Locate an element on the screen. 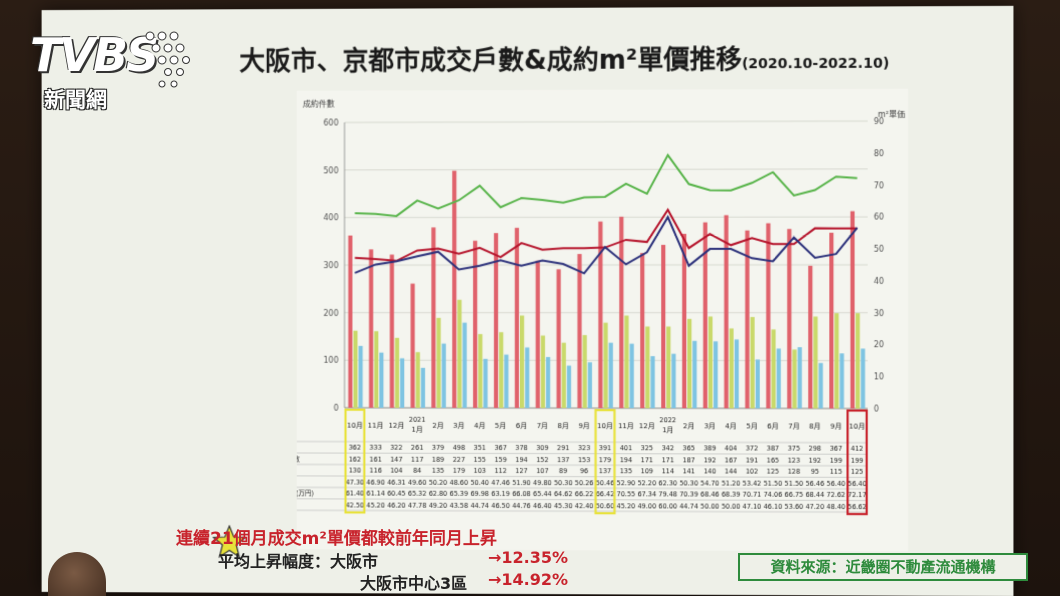 The height and width of the screenshot is (596, 1060). table-cell: 46.31 is located at coordinates (396, 483).